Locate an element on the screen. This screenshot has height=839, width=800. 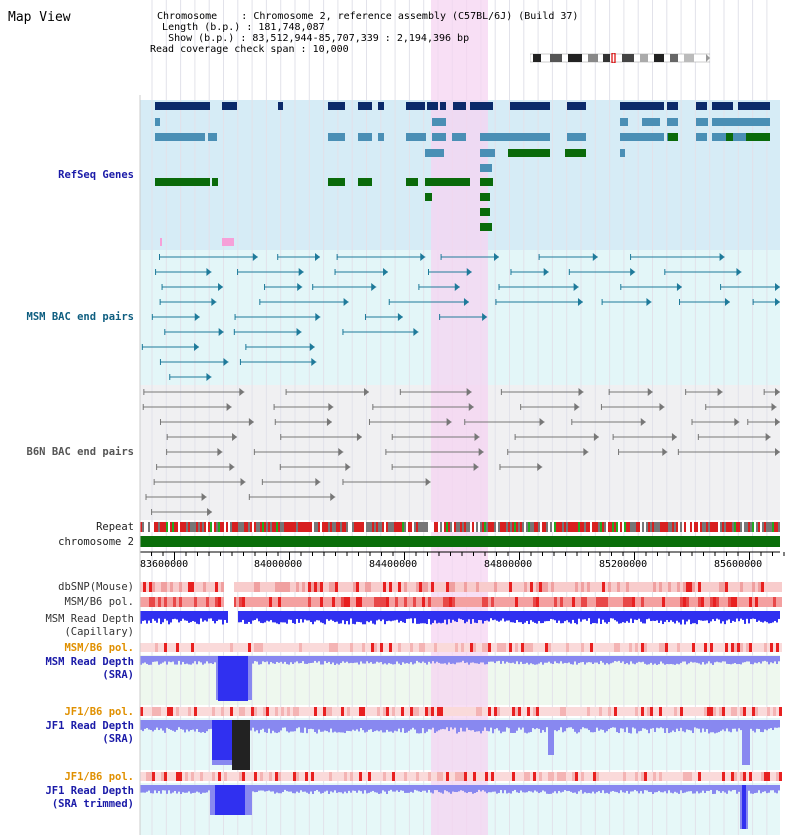
track-label-chromosome: chromosome 2 is located at coordinates (96, 542).